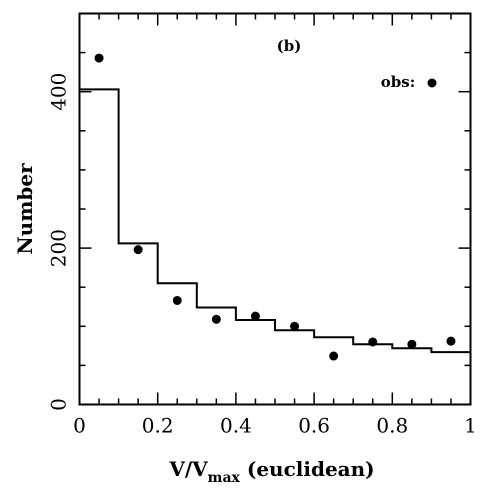 This screenshot has width=480, height=493. Describe the element at coordinates (59, 92) in the screenshot. I see `y-tick-label: 400` at that location.